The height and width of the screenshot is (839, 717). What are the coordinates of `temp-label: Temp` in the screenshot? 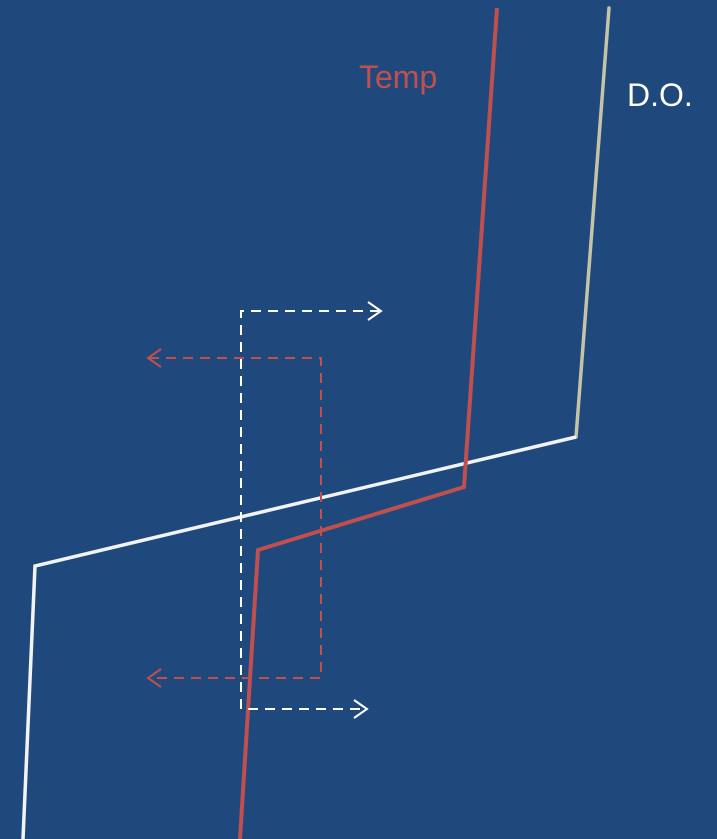 It's located at (398, 77).